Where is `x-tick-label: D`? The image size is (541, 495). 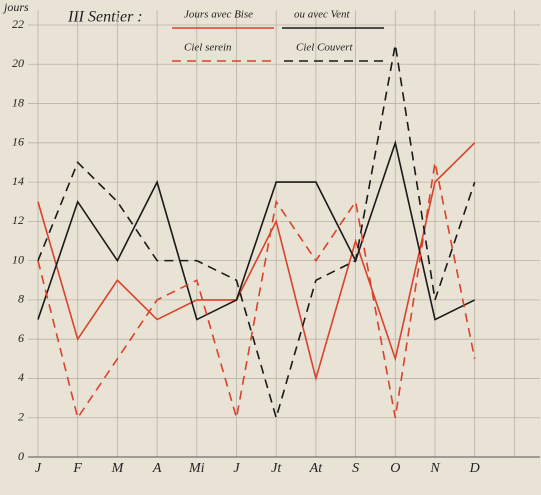
x-tick-label: D is located at coordinates (474, 468).